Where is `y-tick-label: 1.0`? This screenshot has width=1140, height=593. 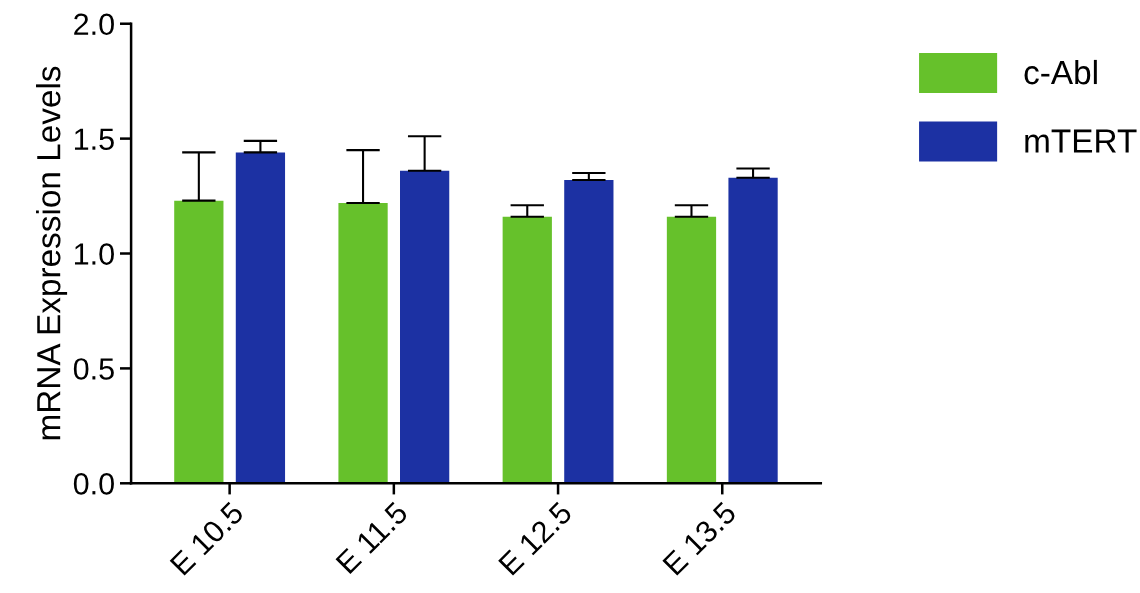 y-tick-label: 1.0 is located at coordinates (94, 254).